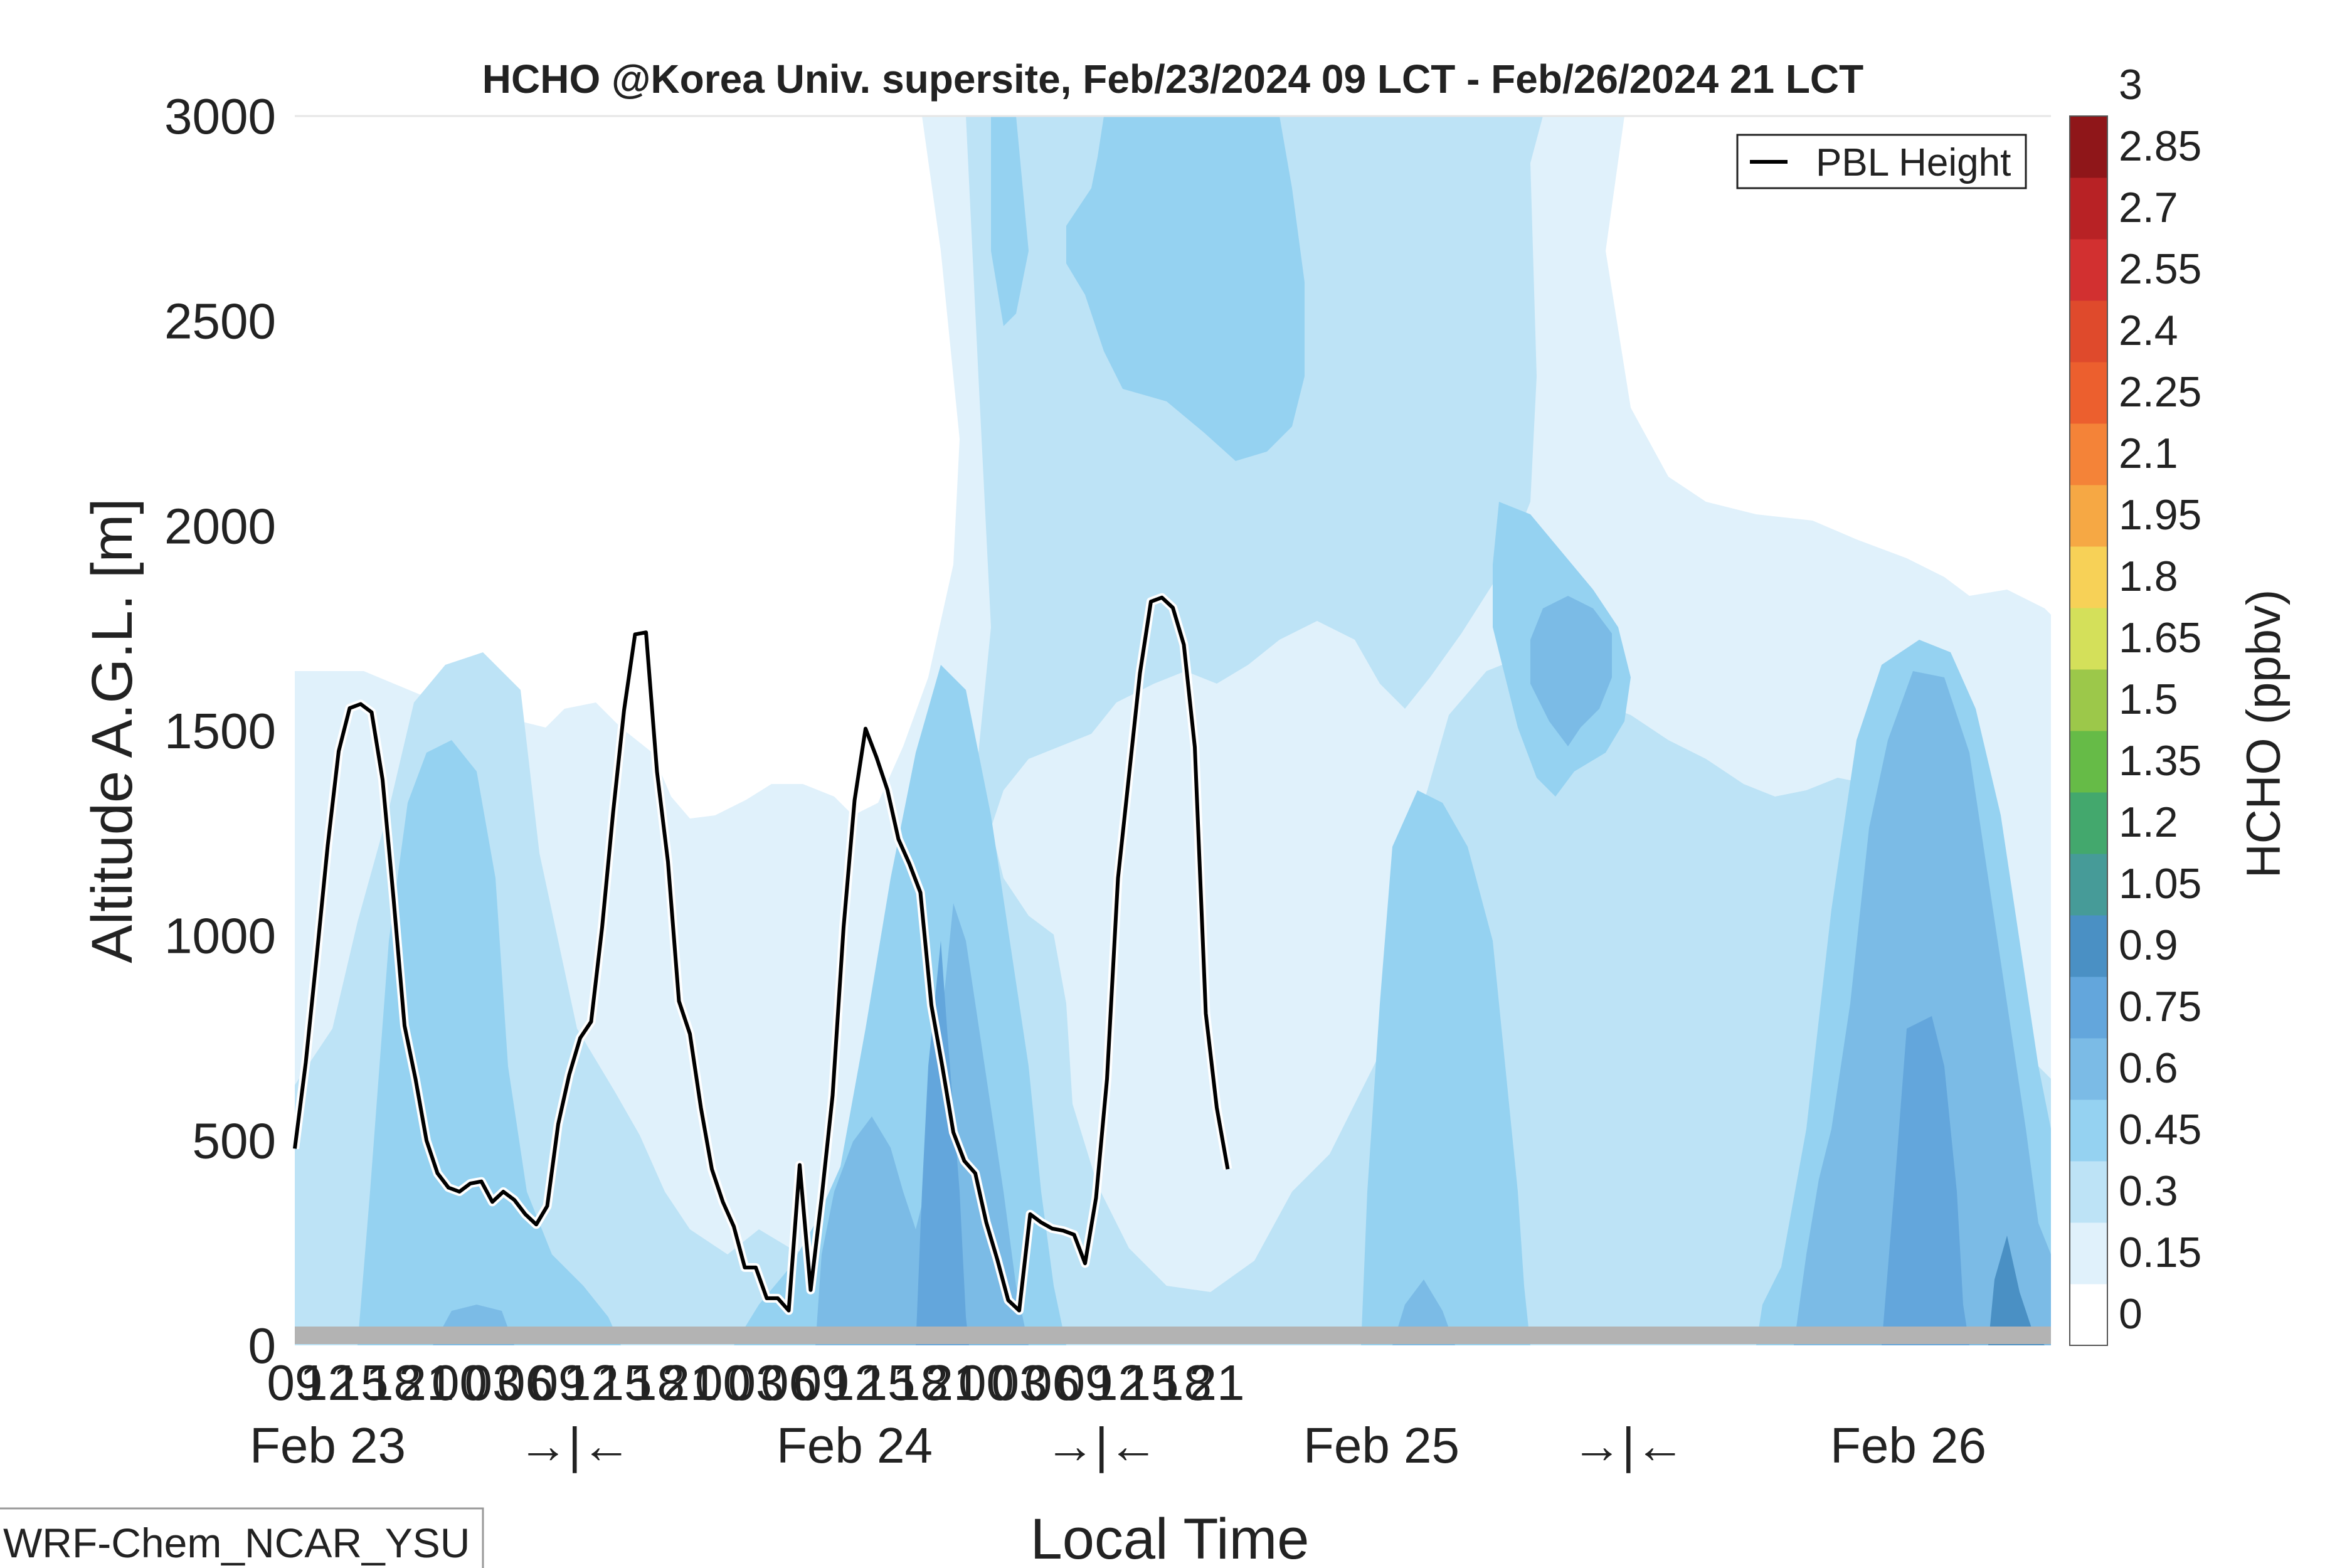  Describe the element at coordinates (1010, 221) in the screenshot. I see `contour-level-0.45-d` at that location.